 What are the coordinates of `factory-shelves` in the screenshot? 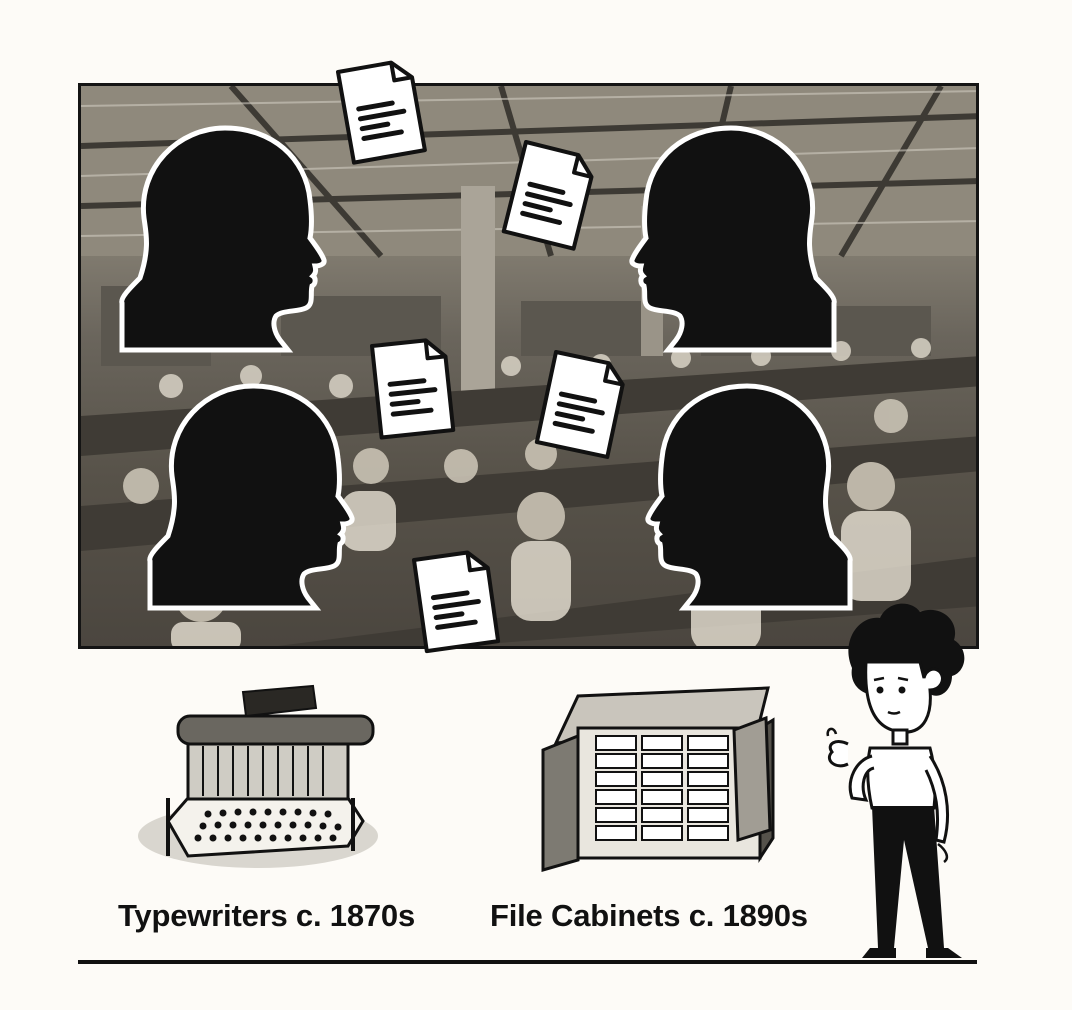 It's located at (516, 326).